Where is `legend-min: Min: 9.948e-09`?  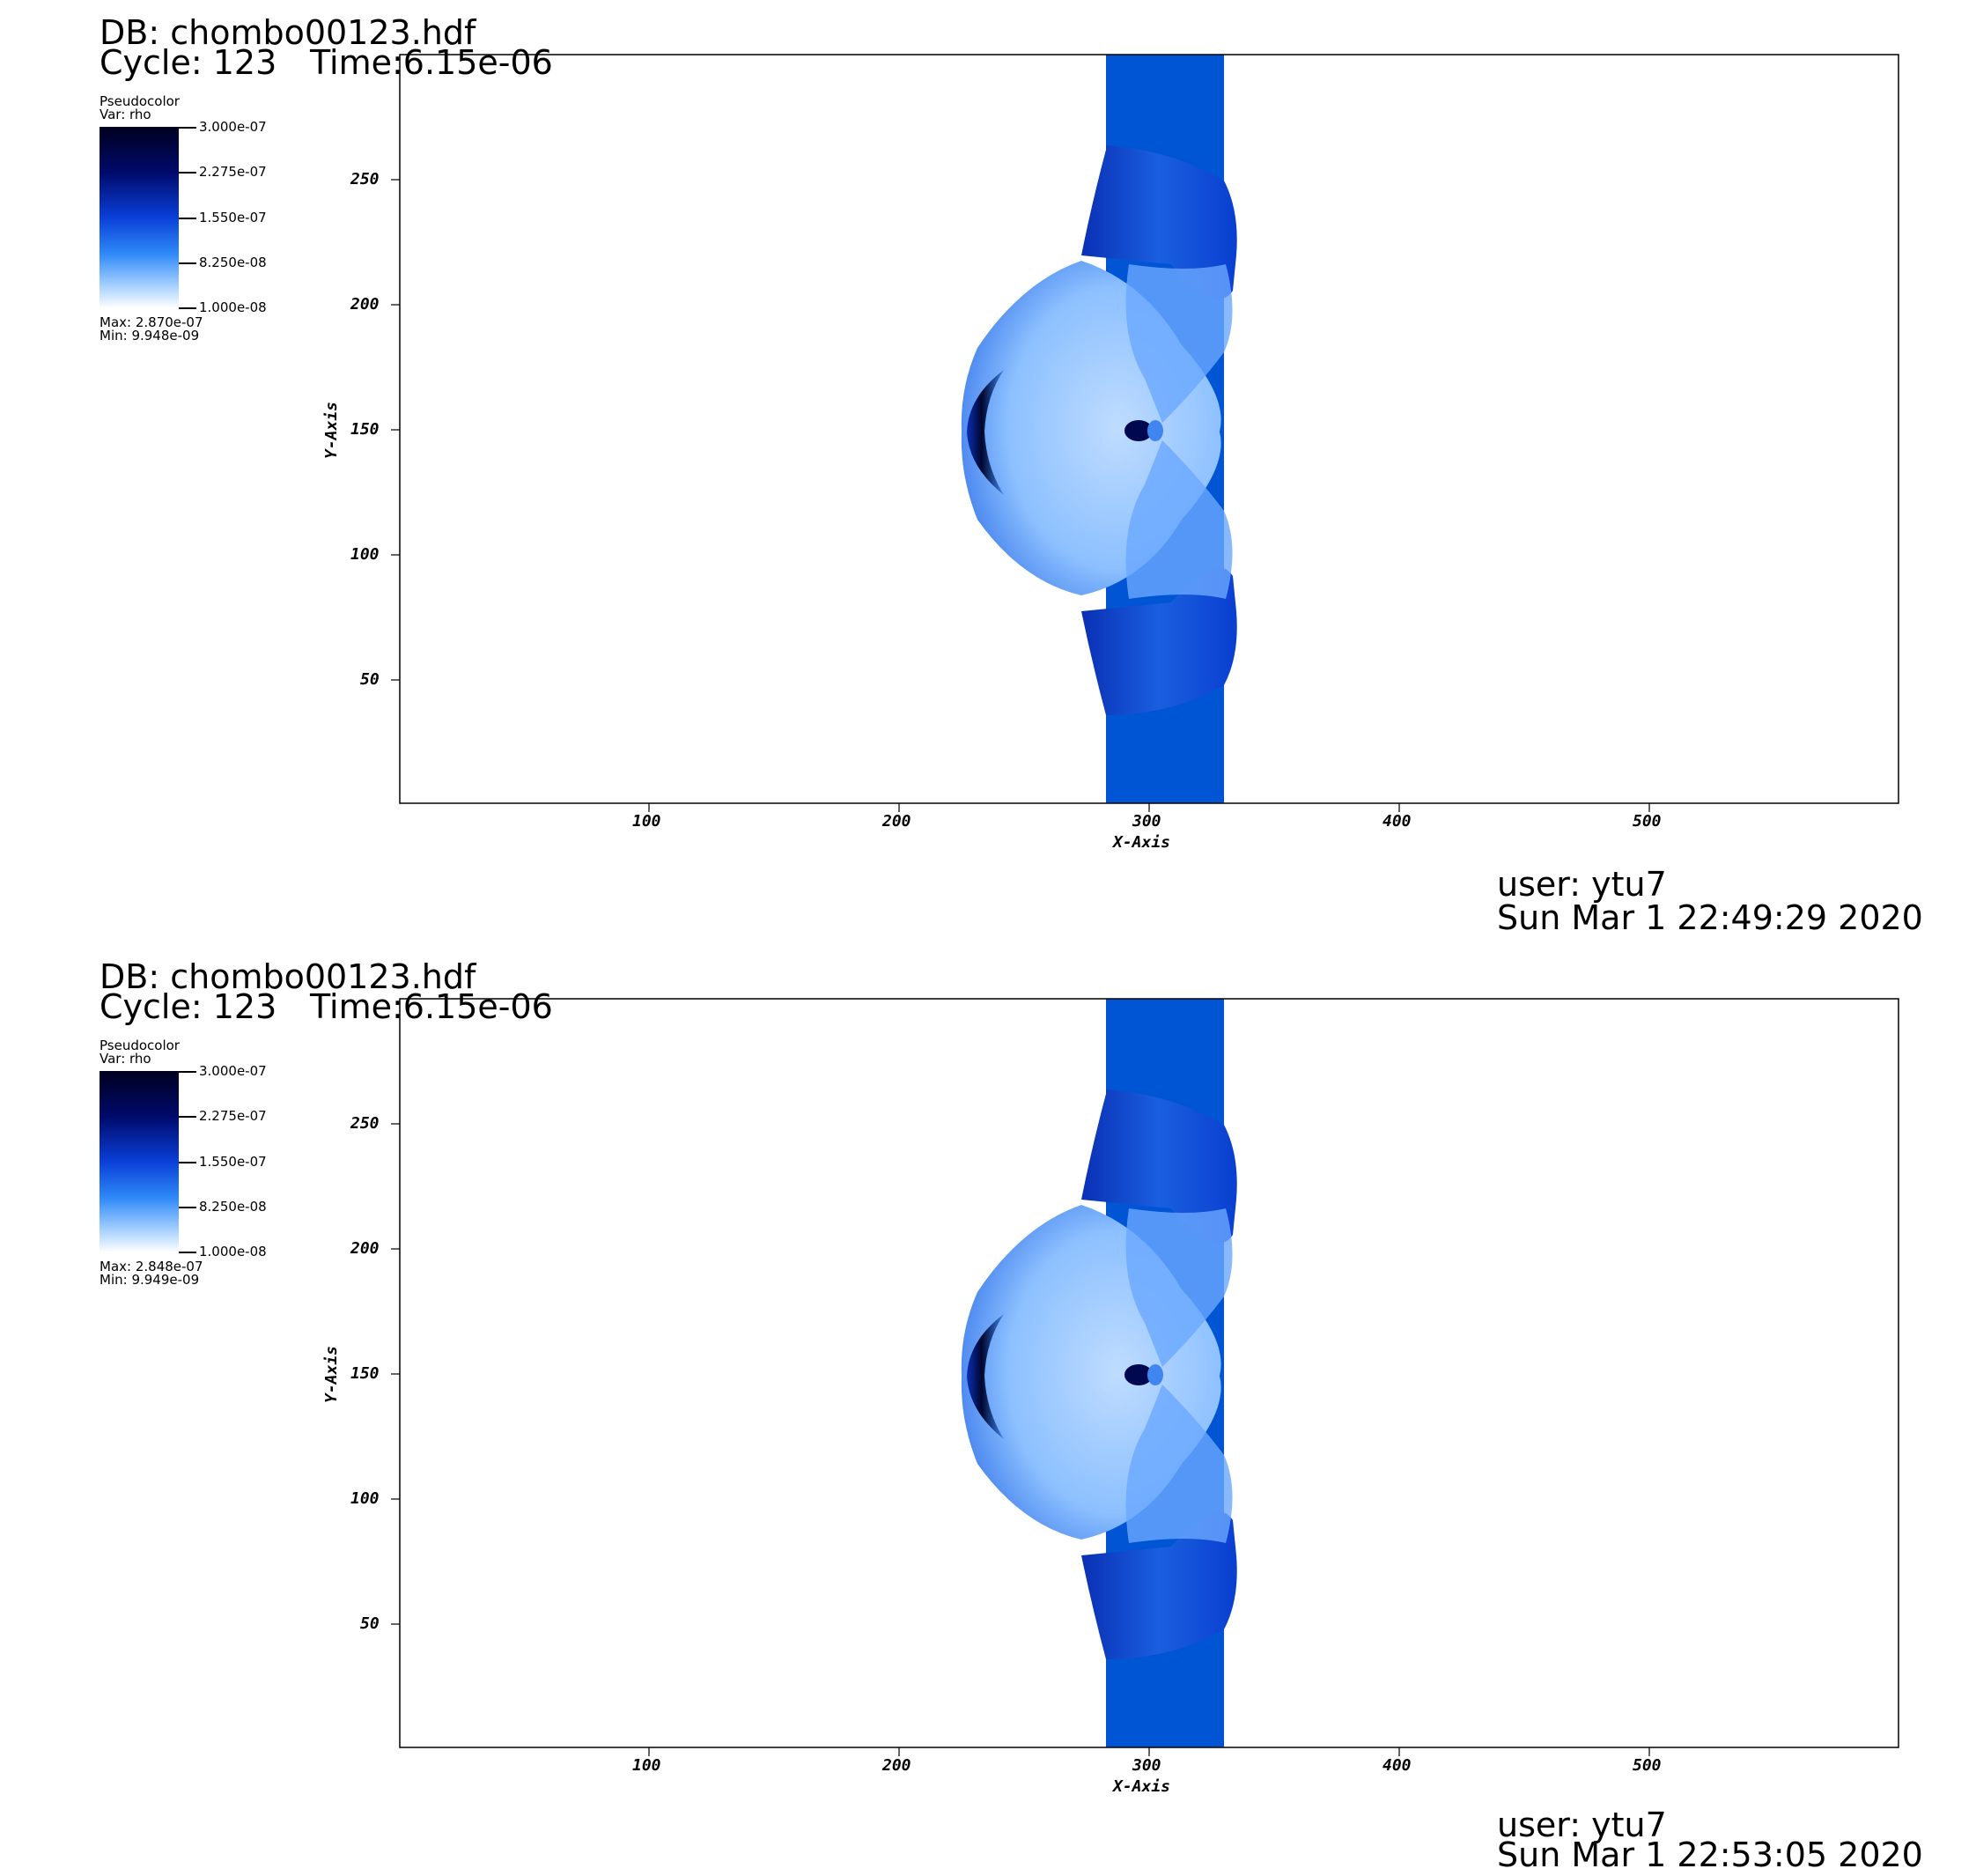 legend-min: Min: 9.948e-09 is located at coordinates (150, 336).